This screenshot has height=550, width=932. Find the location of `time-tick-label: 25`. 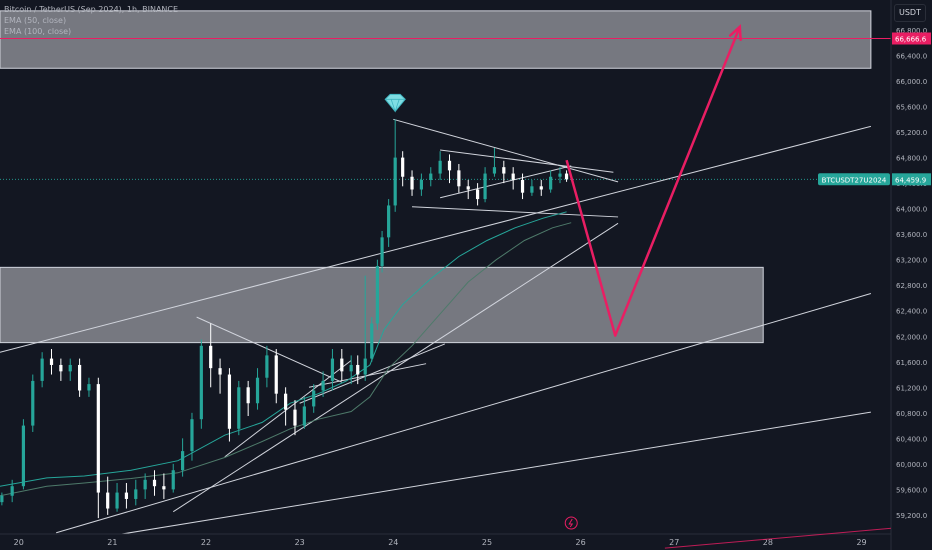

time-tick-label: 25 is located at coordinates (487, 542).